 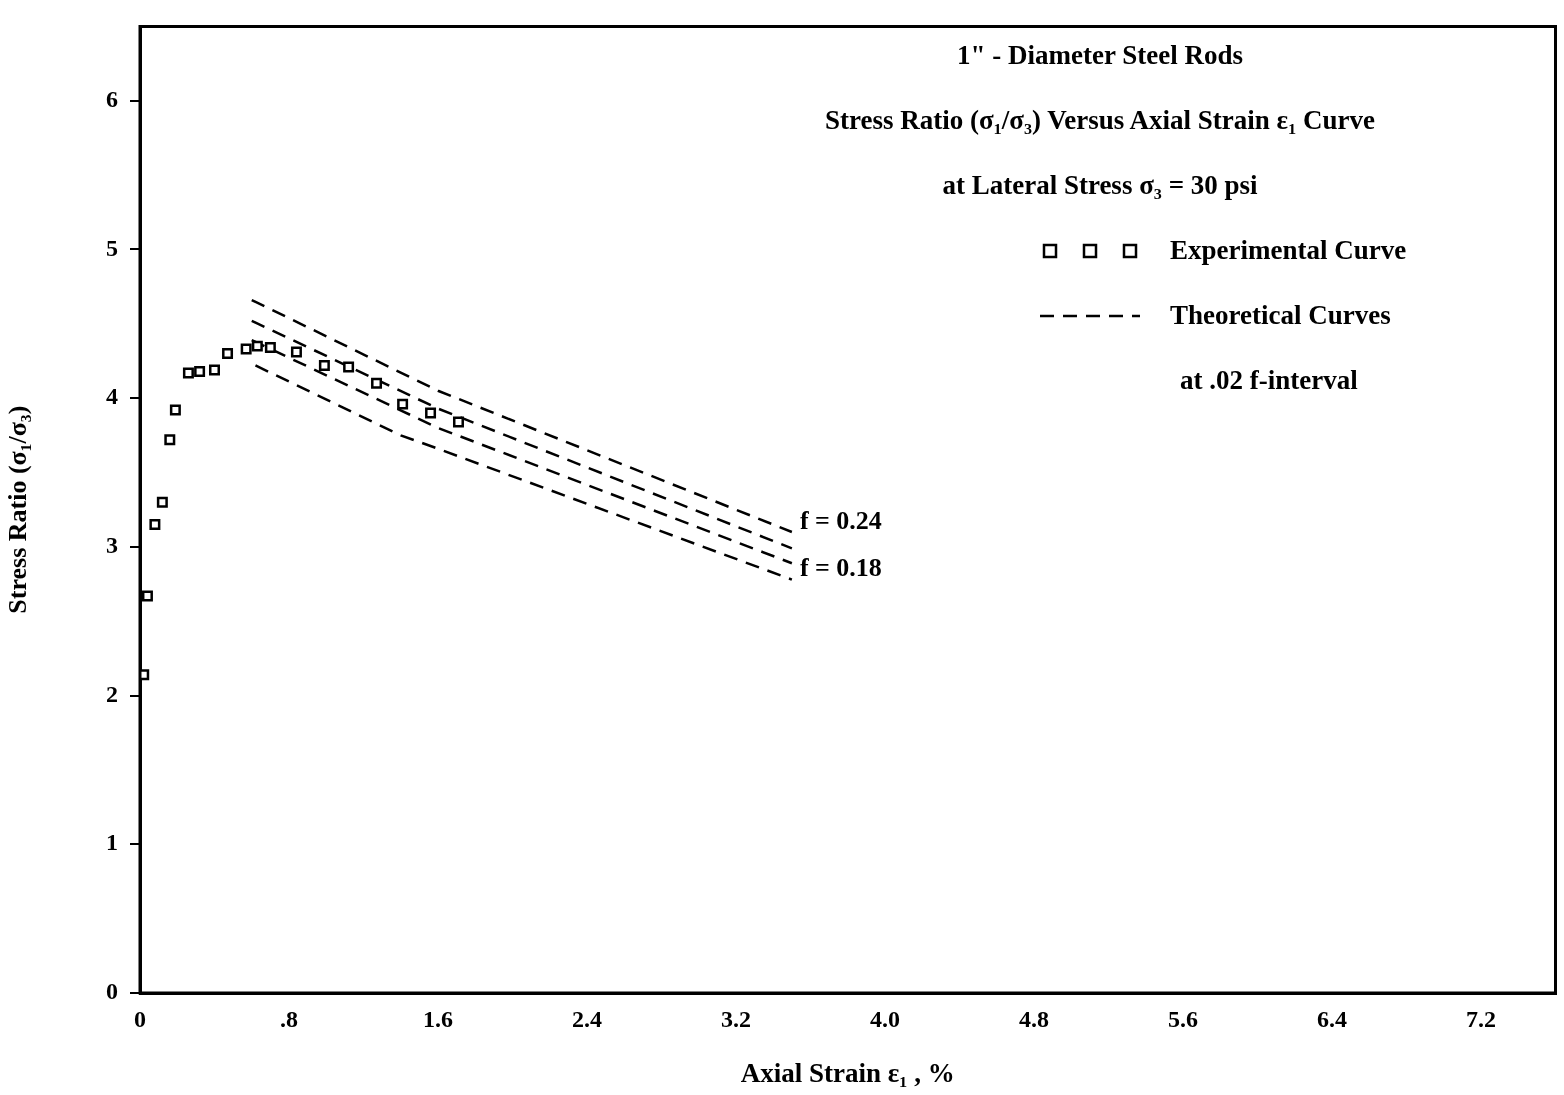 I want to click on x-tick-label: 4.8, so click(x=1034, y=1018).